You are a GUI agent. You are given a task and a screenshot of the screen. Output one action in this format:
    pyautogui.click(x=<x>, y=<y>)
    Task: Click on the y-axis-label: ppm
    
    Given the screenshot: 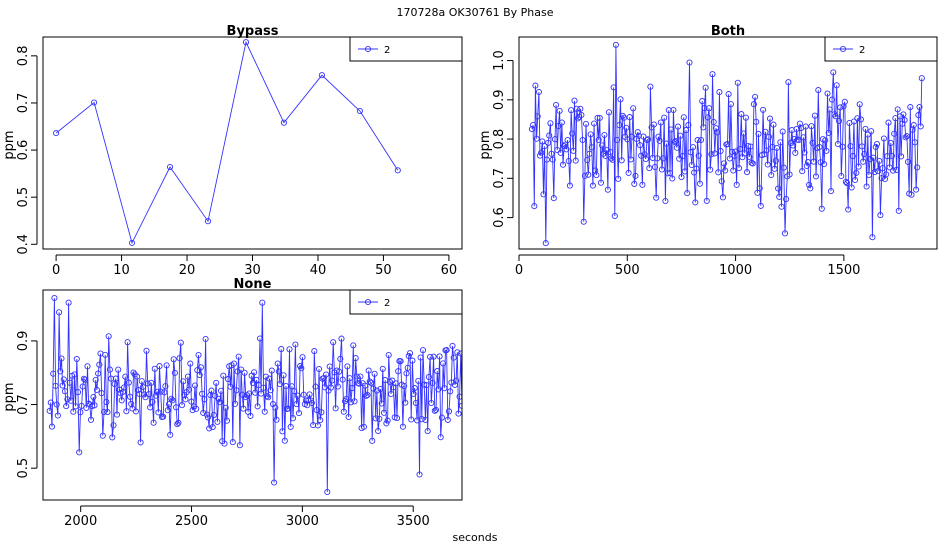 What is the action you would take?
    pyautogui.click(x=485, y=144)
    